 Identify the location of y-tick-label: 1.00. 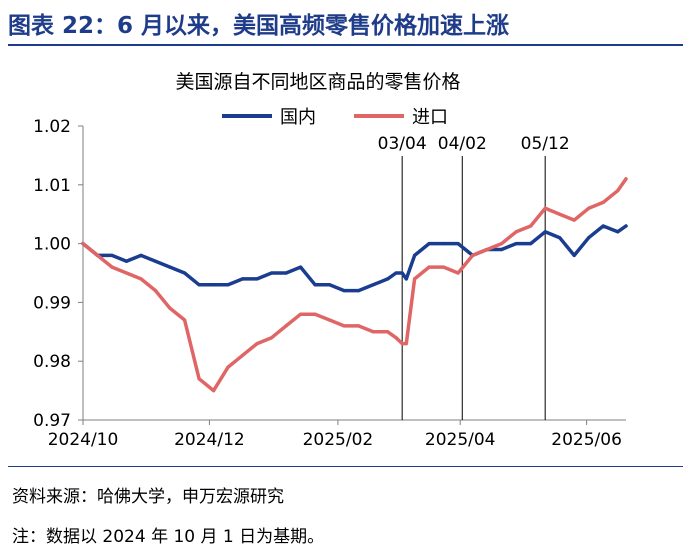
(52, 245).